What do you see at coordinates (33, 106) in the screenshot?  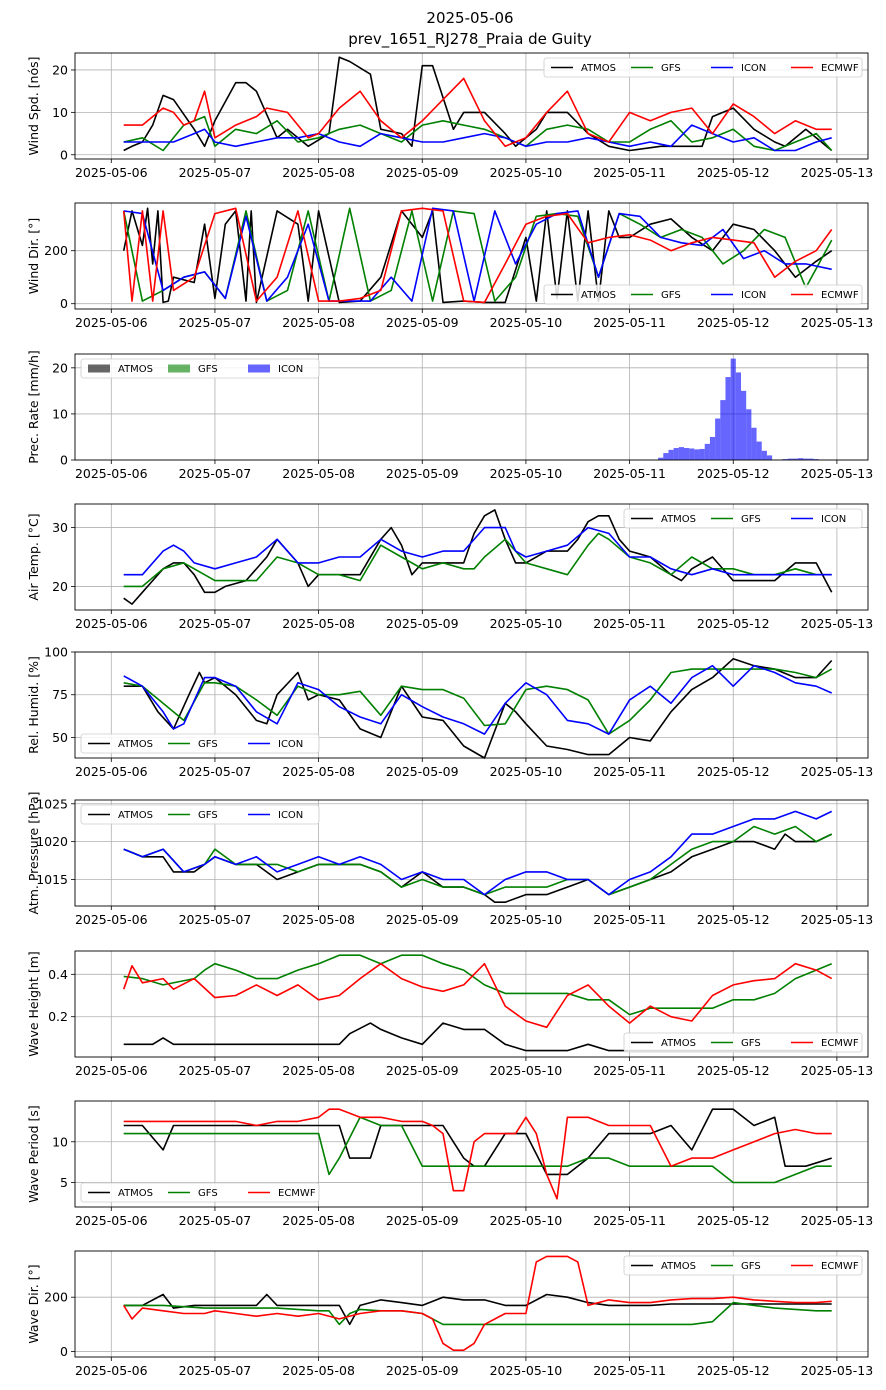 I see `y-axis-label: Wind Spd. [nós]` at bounding box center [33, 106].